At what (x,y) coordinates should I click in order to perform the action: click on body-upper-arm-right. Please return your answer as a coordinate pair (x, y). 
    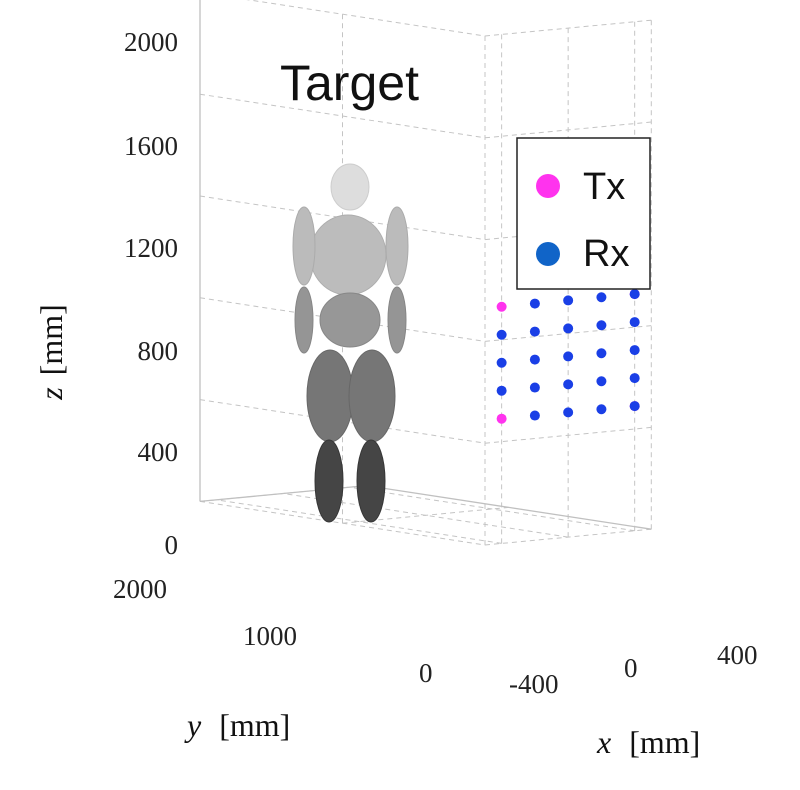
    Looking at the image, I should click on (397, 246).